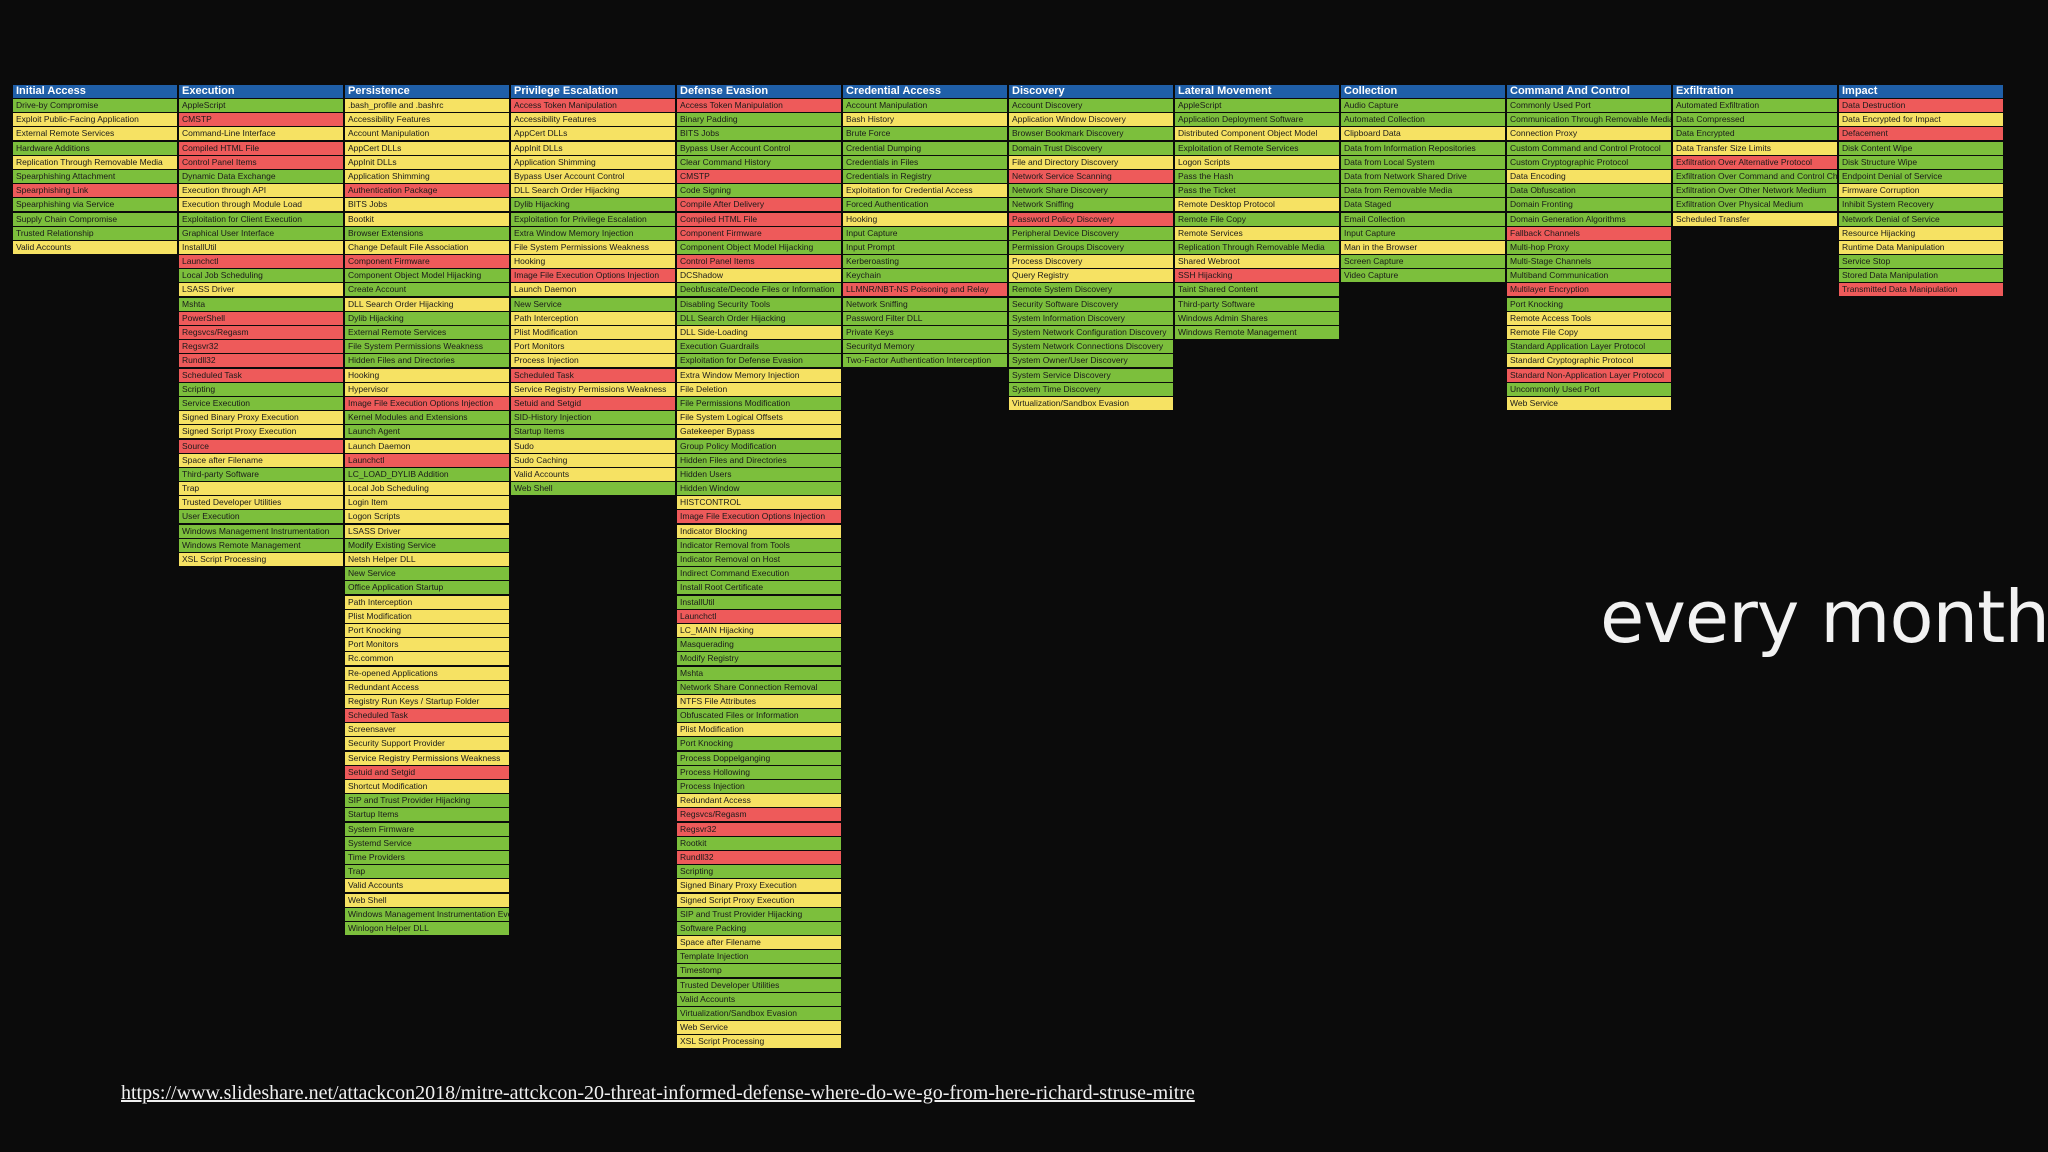  What do you see at coordinates (759, 574) in the screenshot?
I see `technique-cell: Indirect Command Execution` at bounding box center [759, 574].